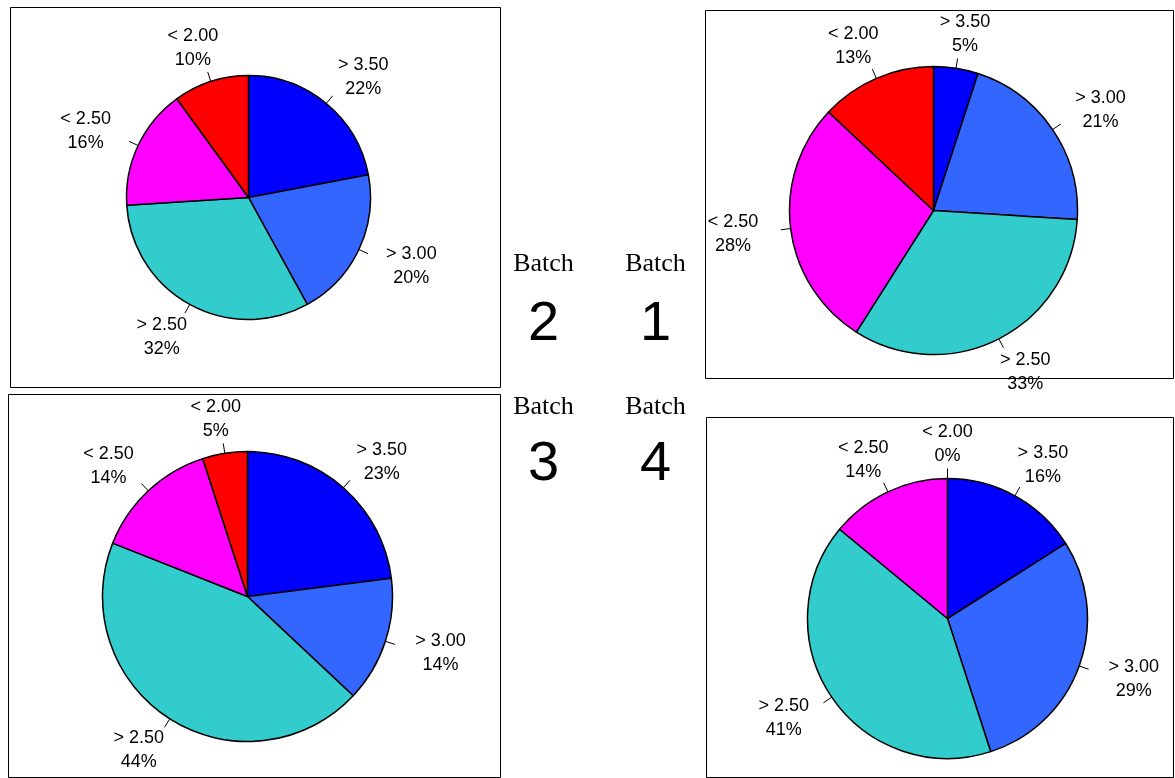 The height and width of the screenshot is (778, 1175). I want to click on category-label: < 2.00, so click(947, 430).